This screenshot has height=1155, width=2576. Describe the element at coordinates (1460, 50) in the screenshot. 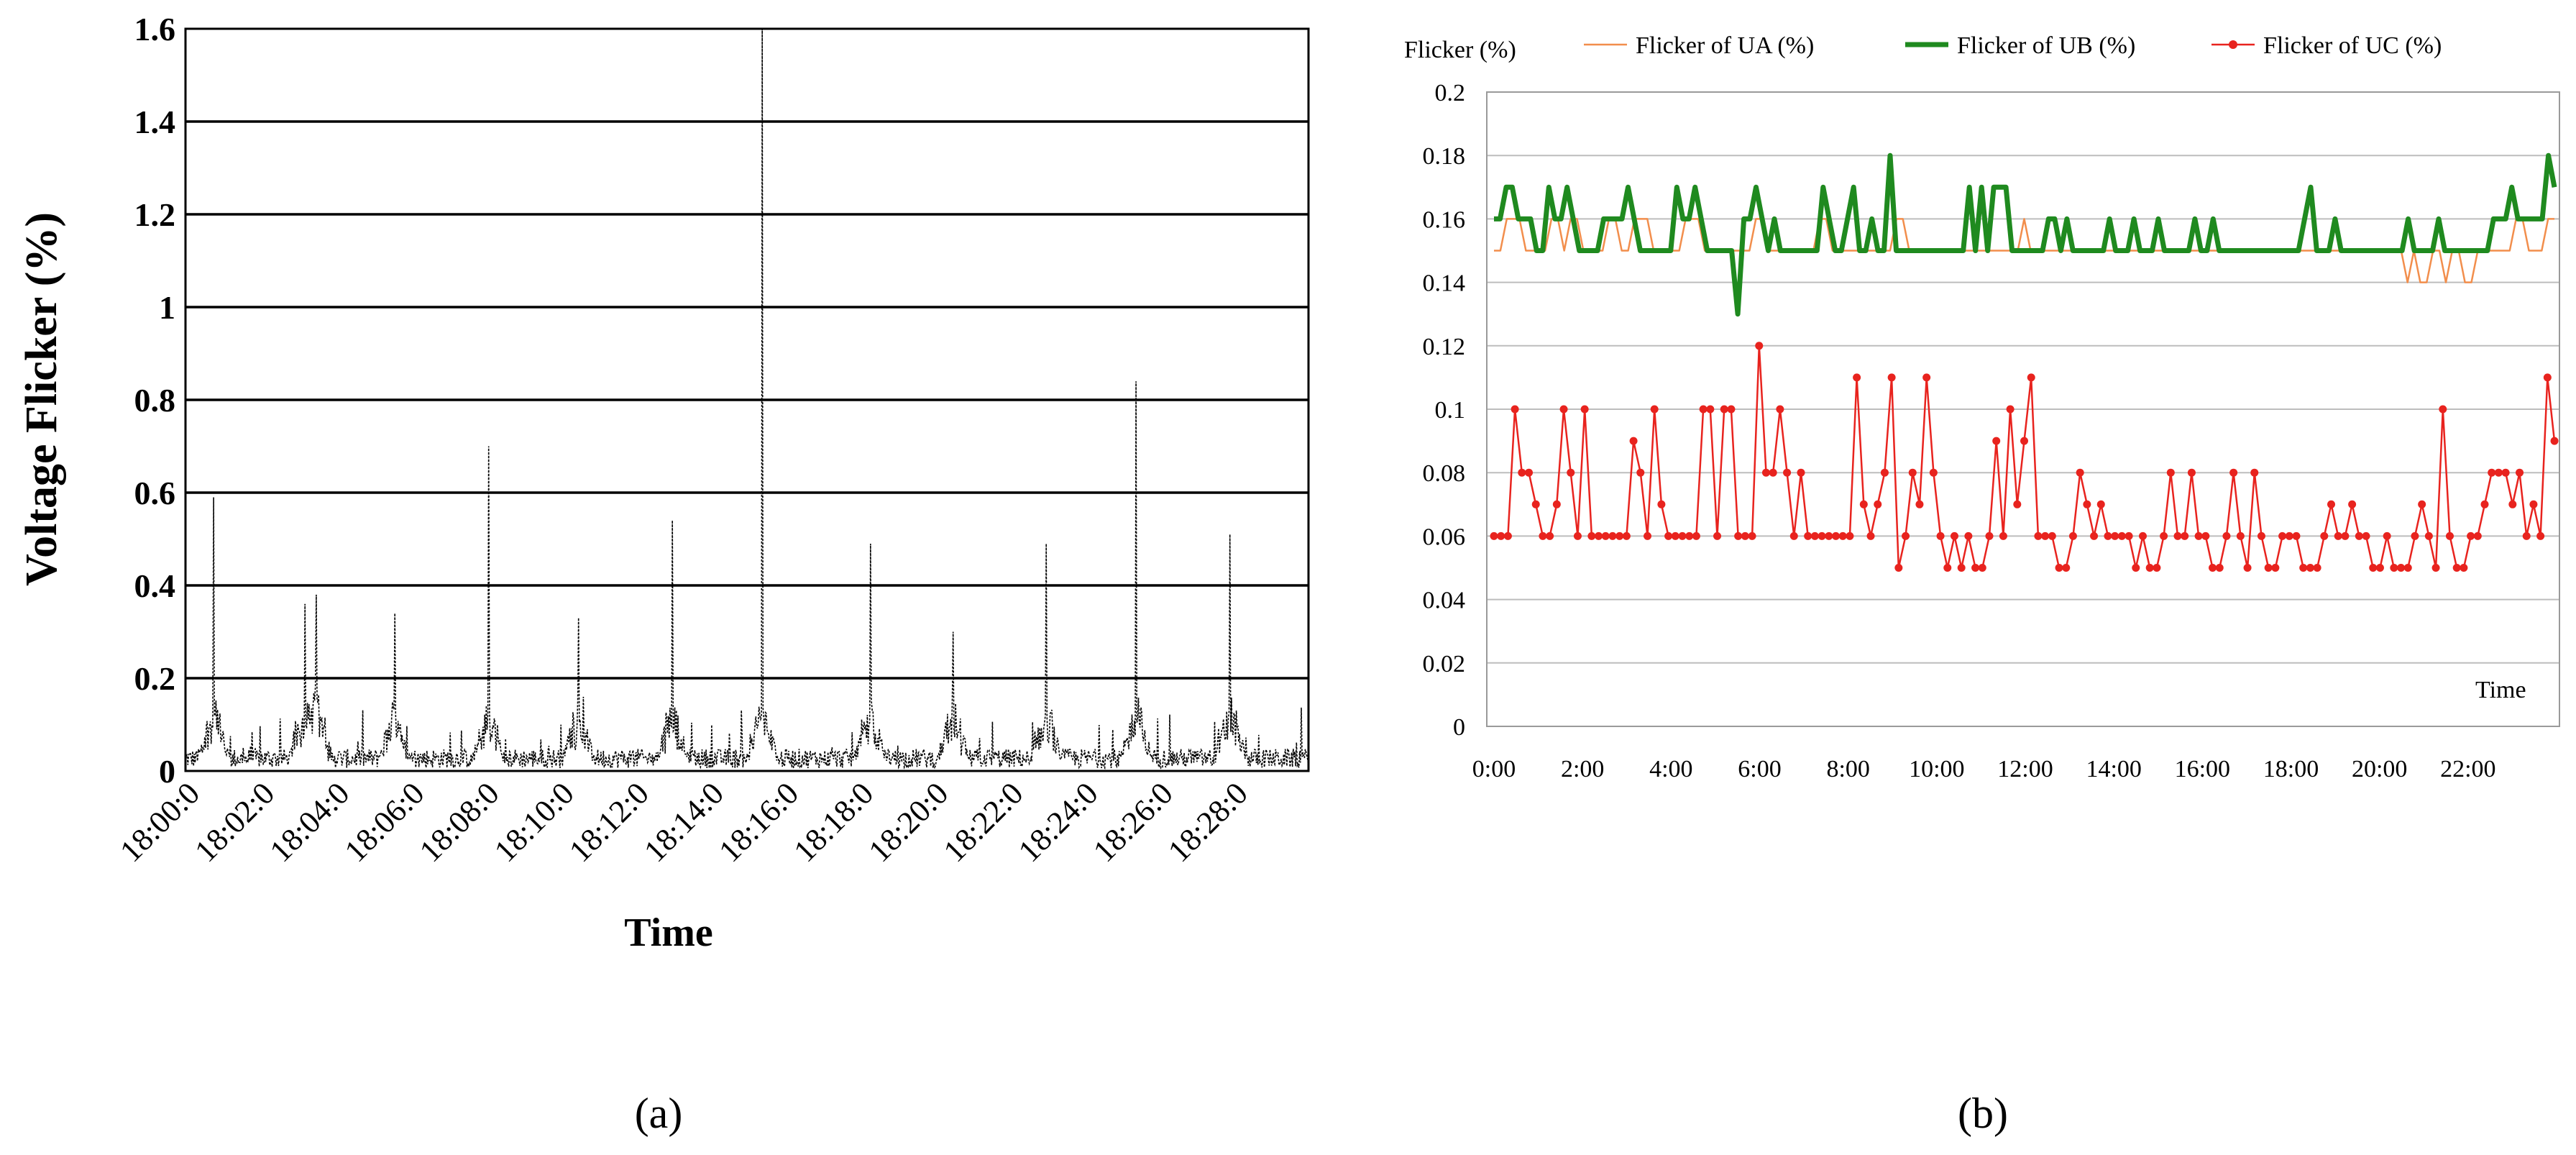

I see `panel-b-y-axis-label: Flicker (%)` at that location.